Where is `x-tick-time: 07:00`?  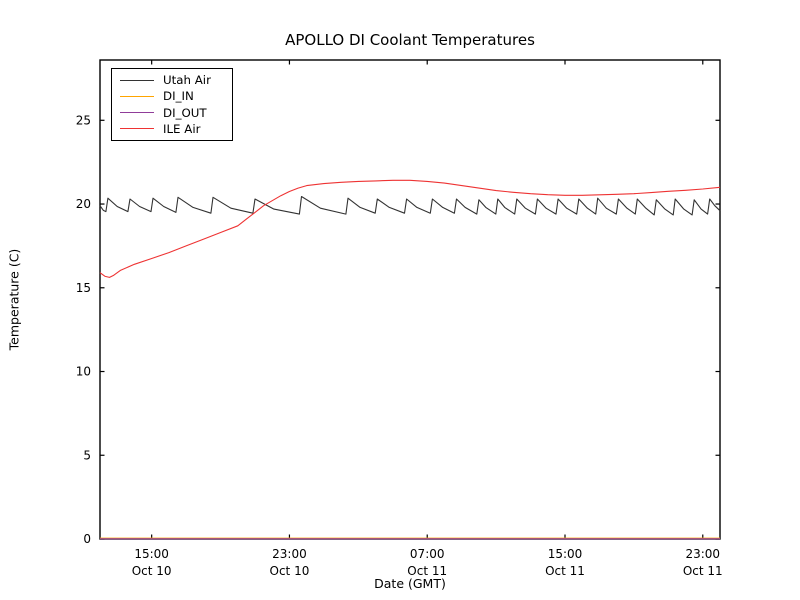 x-tick-time: 07:00 is located at coordinates (427, 554).